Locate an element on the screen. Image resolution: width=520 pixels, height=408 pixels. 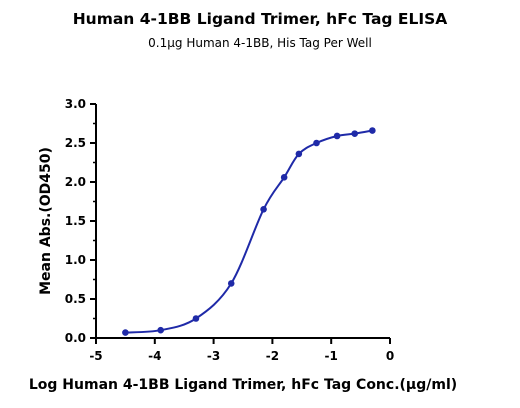
x-tick-label: -5 is located at coordinates (95, 356).